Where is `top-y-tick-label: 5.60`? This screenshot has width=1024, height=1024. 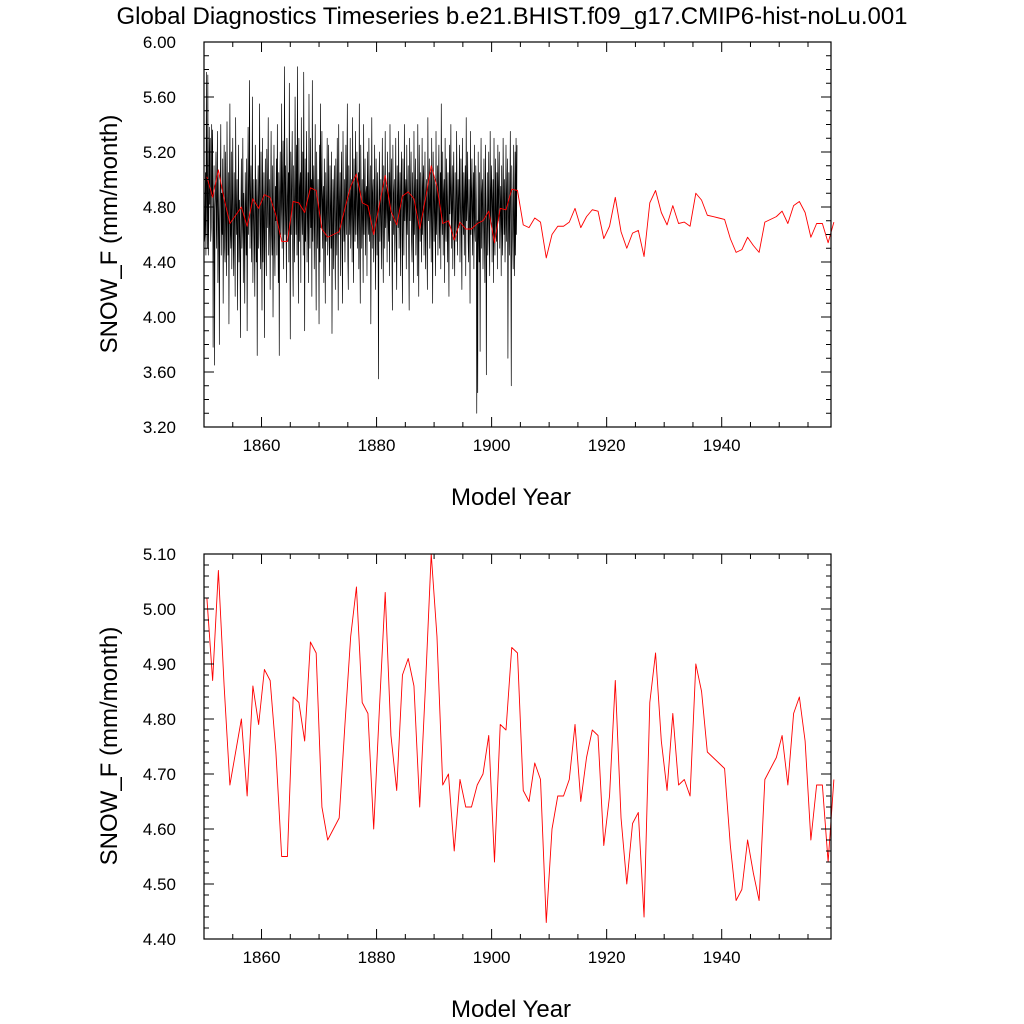 top-y-tick-label: 5.60 is located at coordinates (159, 97).